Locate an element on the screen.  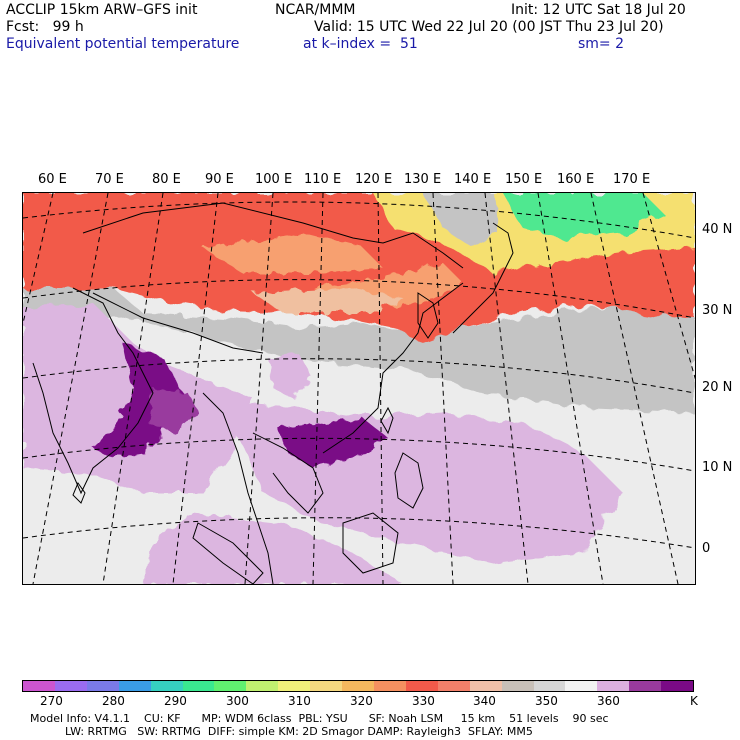
colorbar-unit: K is located at coordinates (694, 701).